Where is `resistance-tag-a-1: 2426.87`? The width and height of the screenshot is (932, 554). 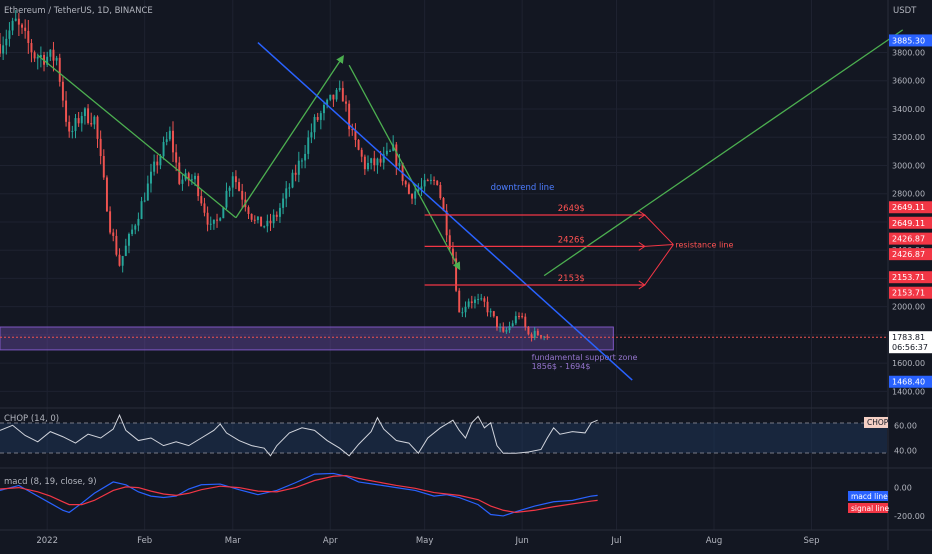 resistance-tag-a-1: 2426.87 is located at coordinates (908, 239).